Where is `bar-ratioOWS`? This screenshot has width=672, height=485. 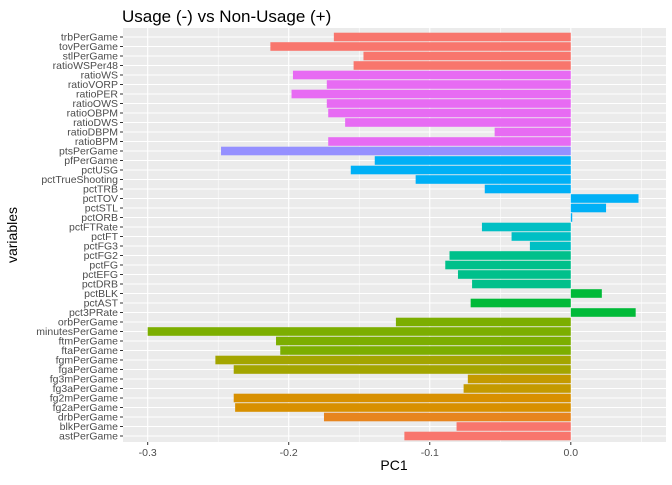
bar-ratioOWS is located at coordinates (448, 103).